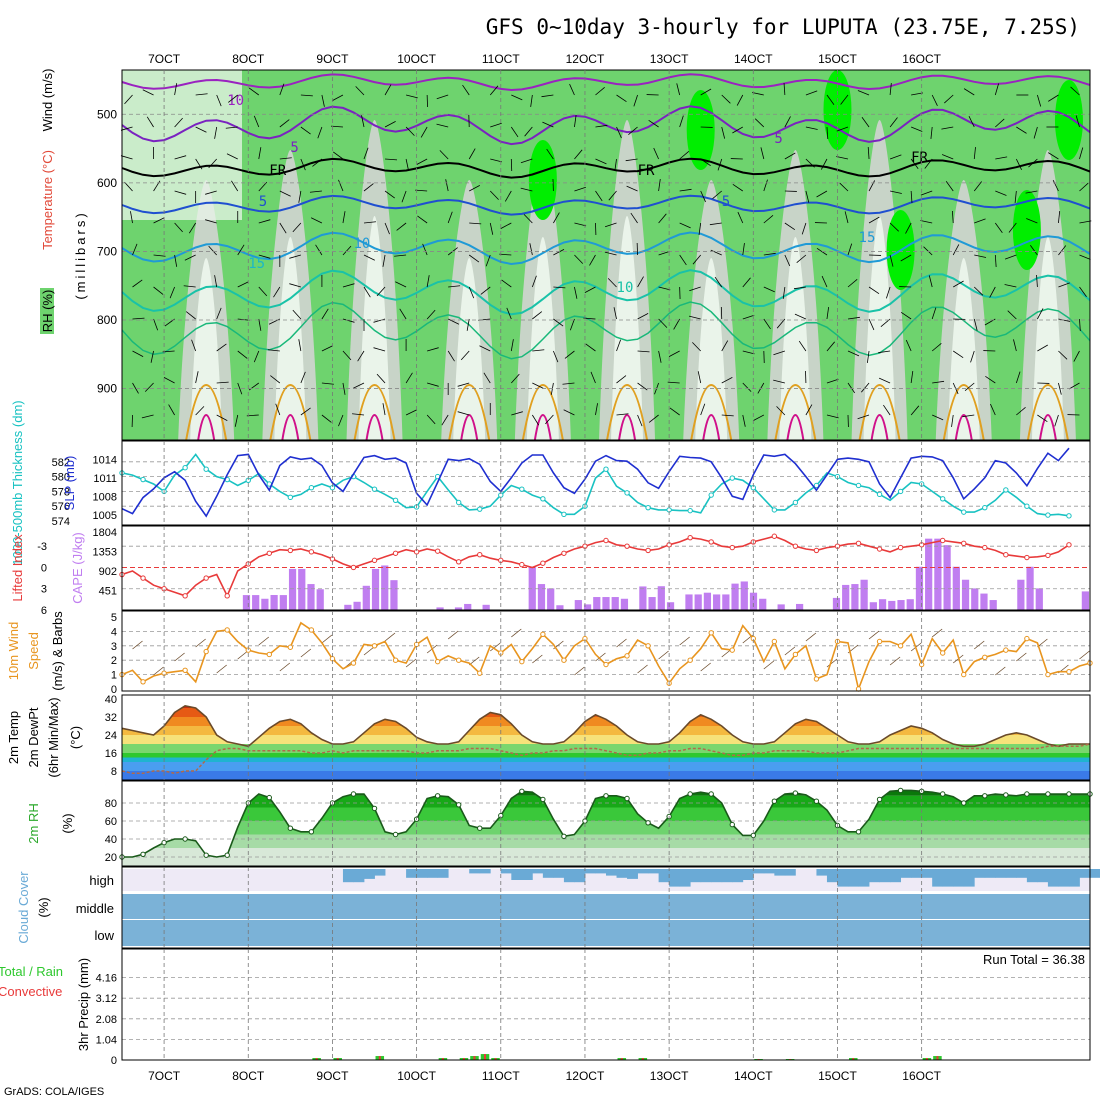  What do you see at coordinates (921, 59) in the screenshot?
I see `date-label-top: 16OCT` at bounding box center [921, 59].